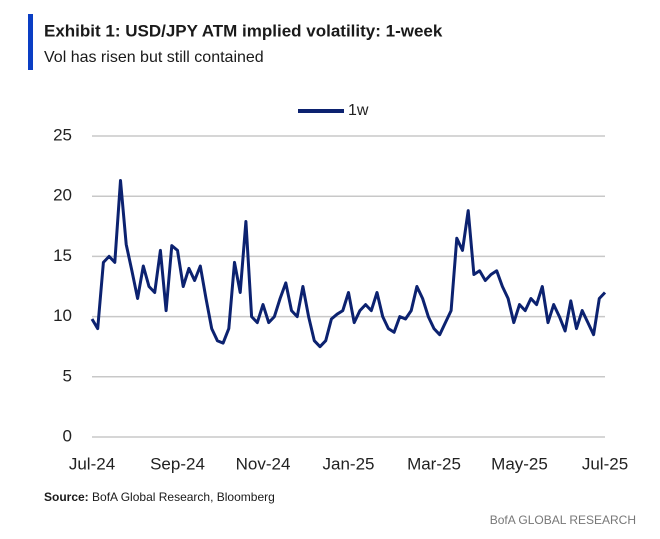 The image size is (660, 539). What do you see at coordinates (563, 520) in the screenshot?
I see `footer: BofA GLOBAL RESEARCH` at bounding box center [563, 520].